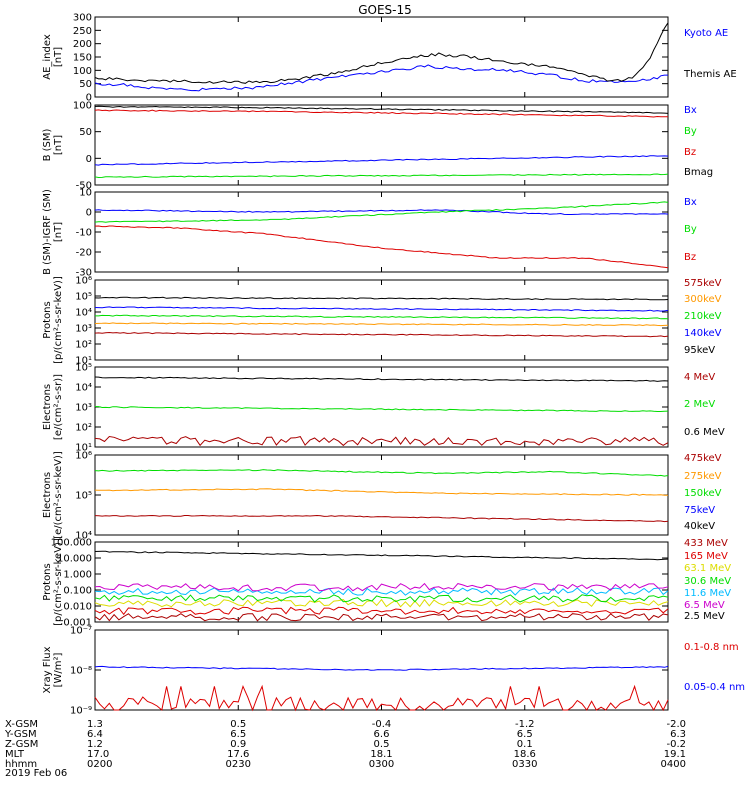 The width and height of the screenshot is (750, 804). Describe the element at coordinates (382, 724) in the screenshot. I see `ephemeris-value: -0.4` at that location.